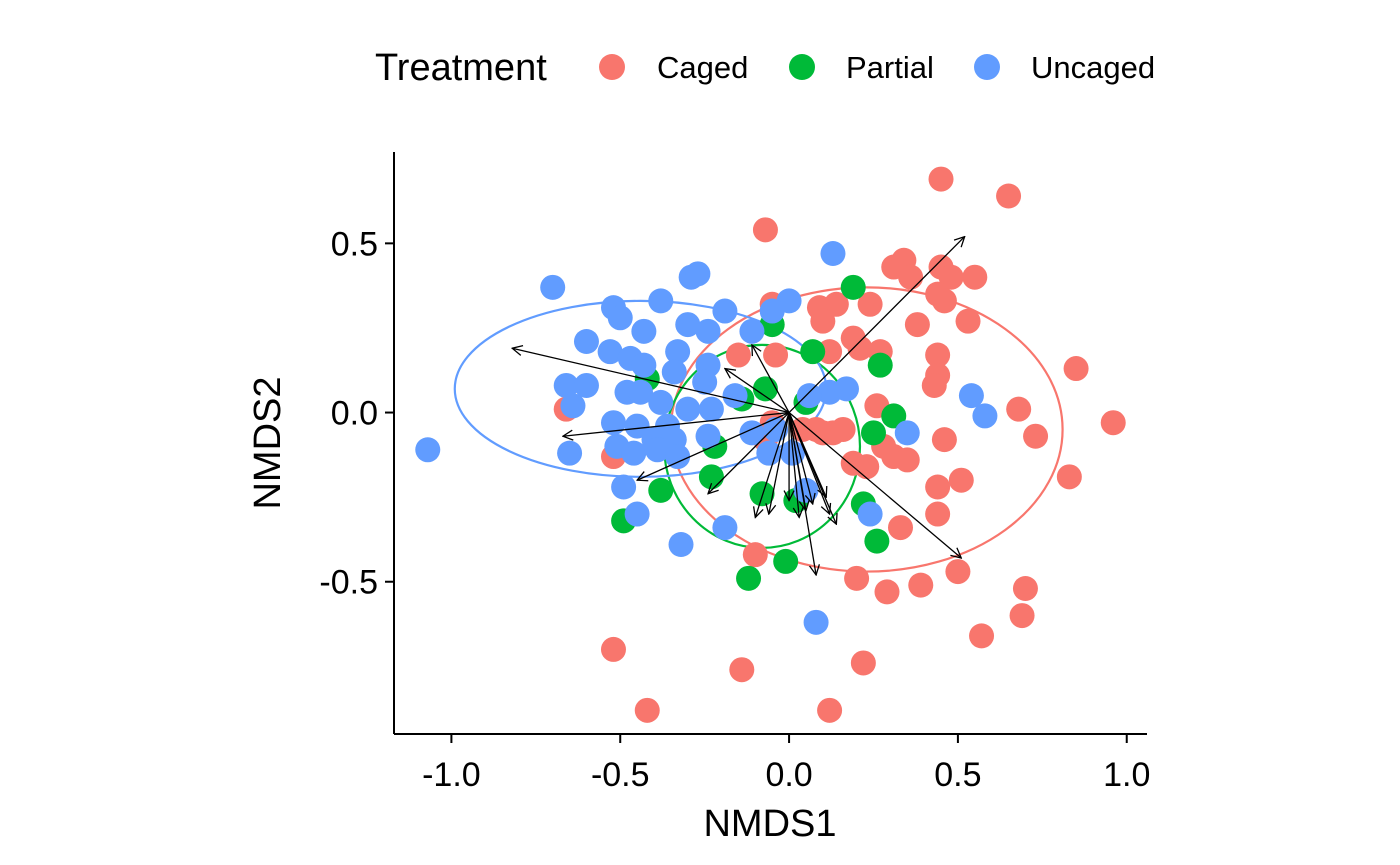  I want to click on legend-title: Treatment, so click(461, 68).